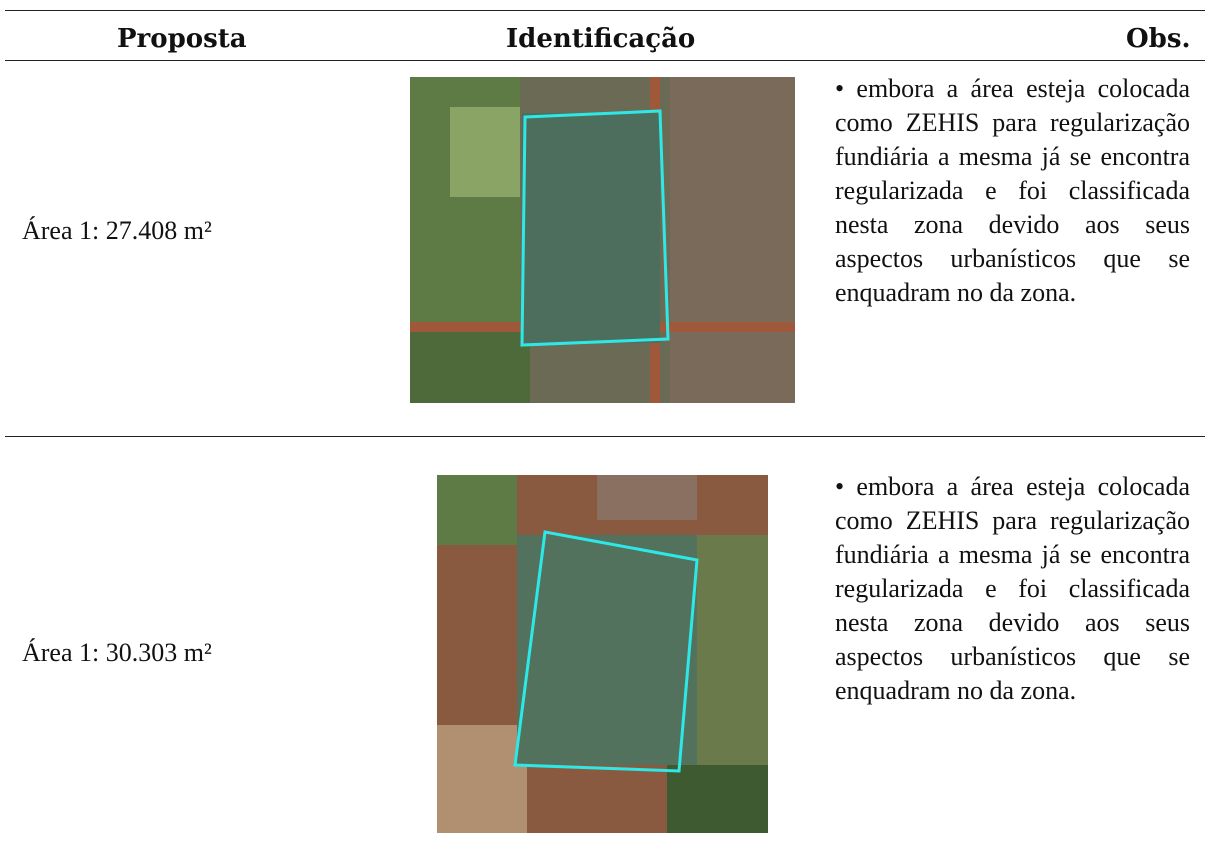 The width and height of the screenshot is (1210, 866). What do you see at coordinates (605, 60) in the screenshot?
I see `header-rule` at bounding box center [605, 60].